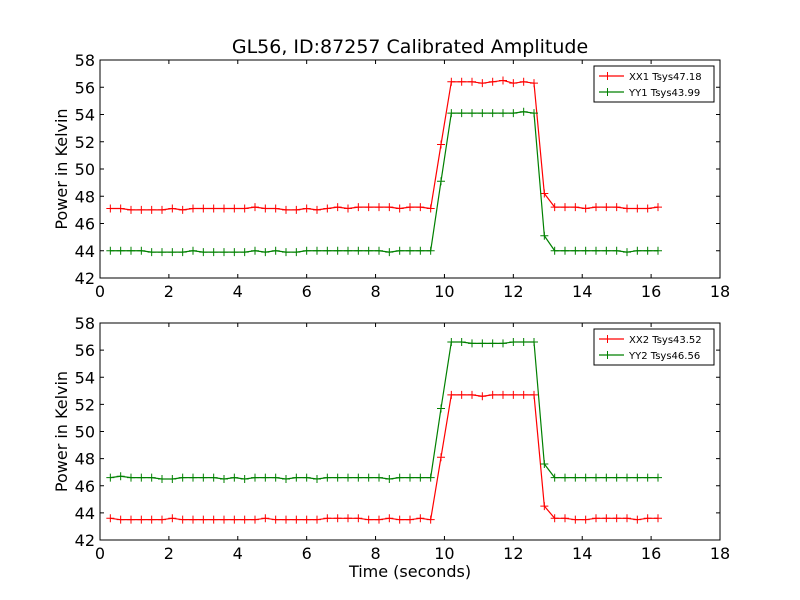 This screenshot has width=800, height=600. What do you see at coordinates (651, 291) in the screenshot?
I see `top-x-tick-label: 16` at bounding box center [651, 291].